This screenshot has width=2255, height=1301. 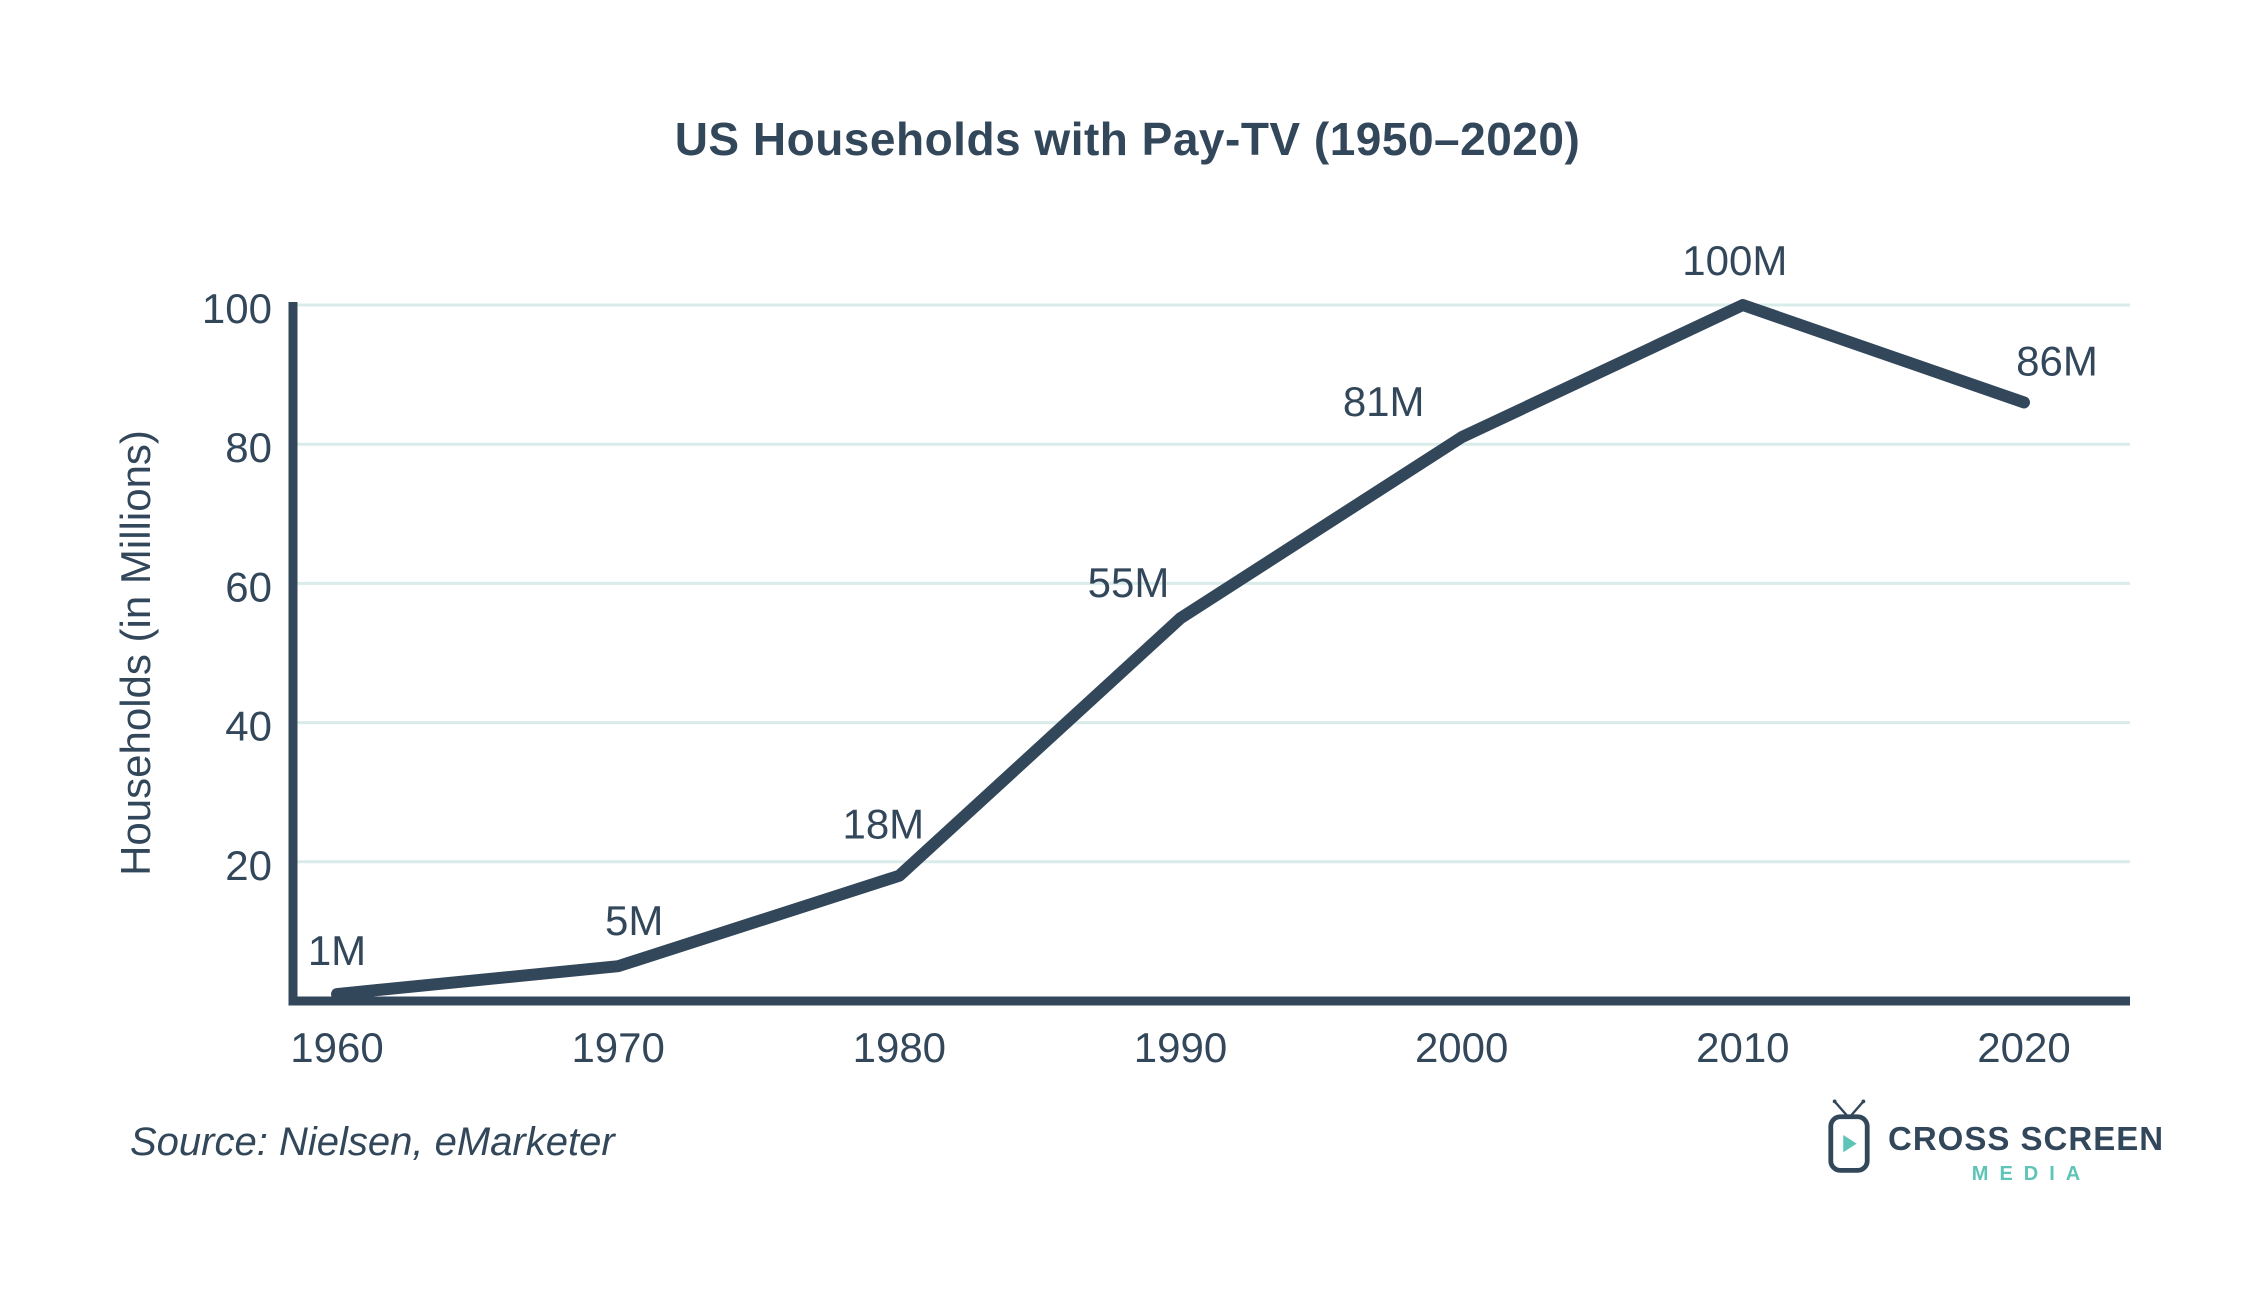 I want to click on x-tick-label-1980: 1980, so click(x=899, y=1047).